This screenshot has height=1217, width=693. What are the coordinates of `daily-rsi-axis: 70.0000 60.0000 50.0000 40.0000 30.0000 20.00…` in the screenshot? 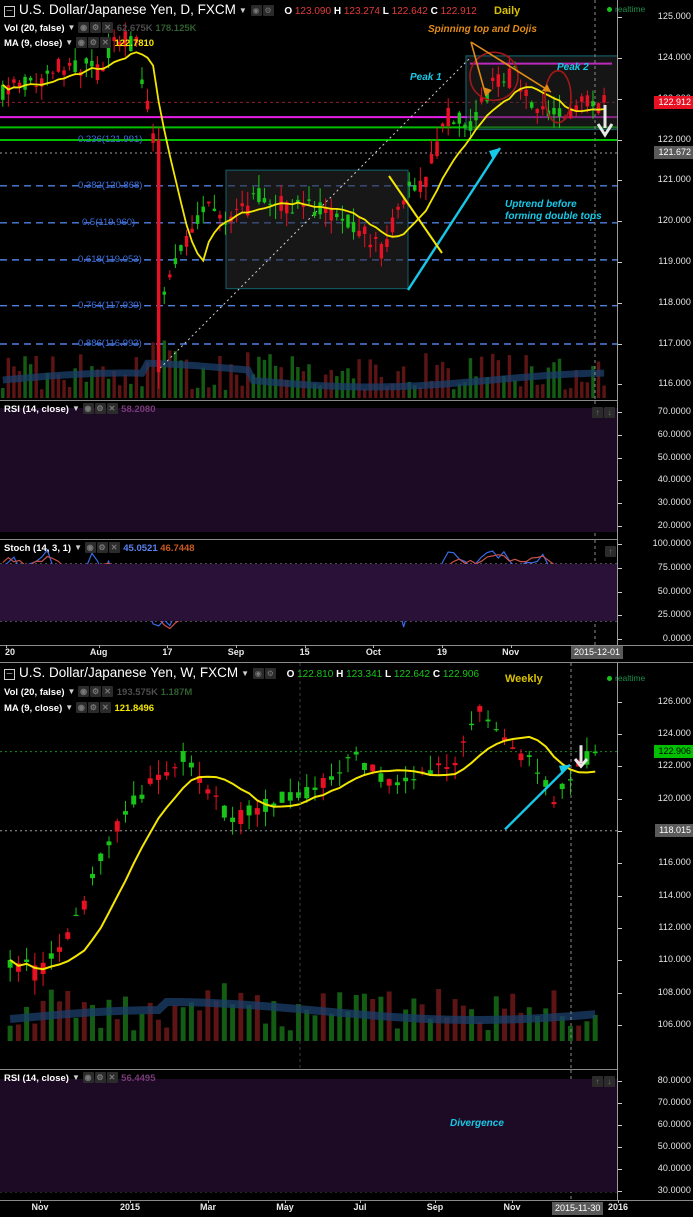 It's located at (655, 469).